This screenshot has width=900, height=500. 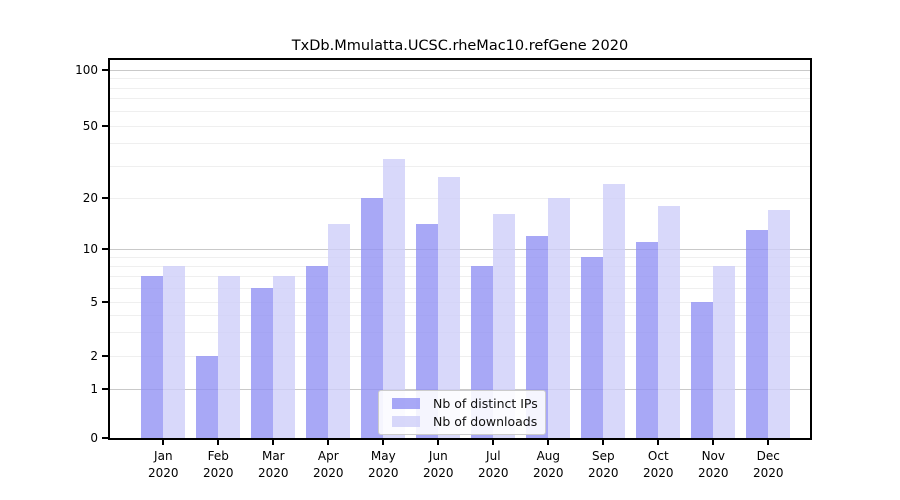 What do you see at coordinates (229, 357) in the screenshot?
I see `bar-downloads-feb` at bounding box center [229, 357].